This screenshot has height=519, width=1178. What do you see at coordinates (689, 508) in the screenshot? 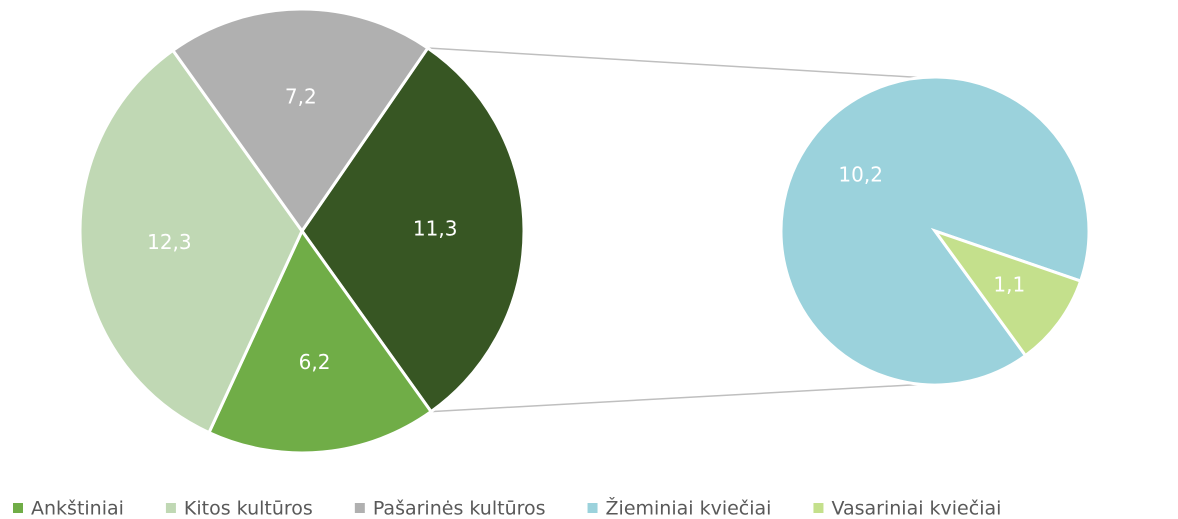
I see `legend-label: Žieminiai kviečiai` at bounding box center [689, 508].